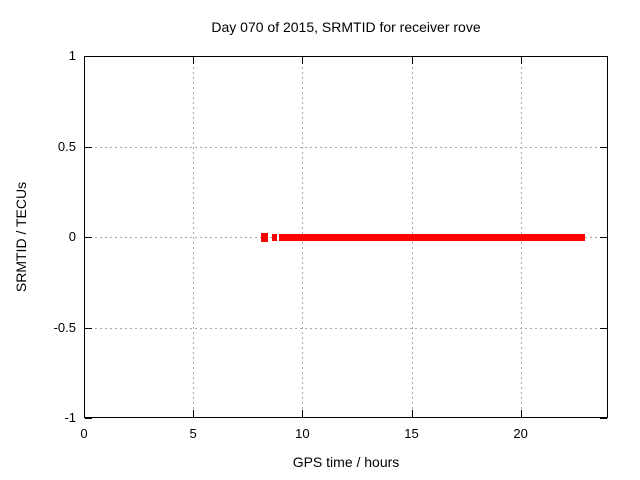 Image resolution: width=640 pixels, height=480 pixels. What do you see at coordinates (411, 433) in the screenshot?
I see `x-tick-label: 15` at bounding box center [411, 433].